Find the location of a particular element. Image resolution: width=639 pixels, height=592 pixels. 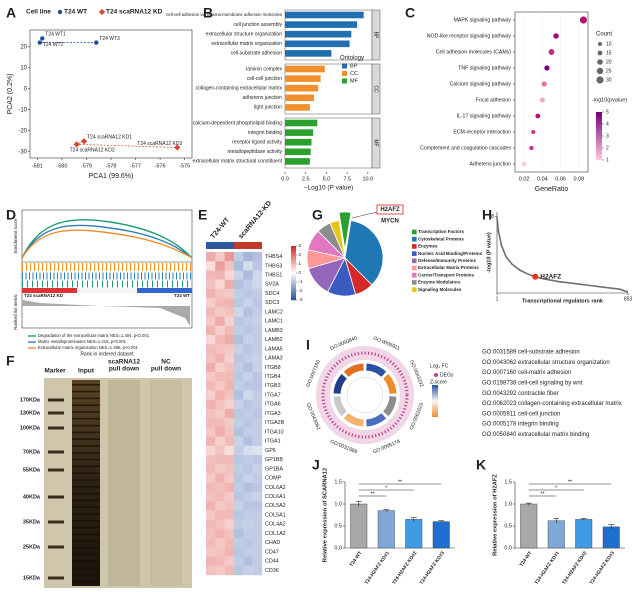

row-label: LAMC2 is located at coordinates (274, 312).